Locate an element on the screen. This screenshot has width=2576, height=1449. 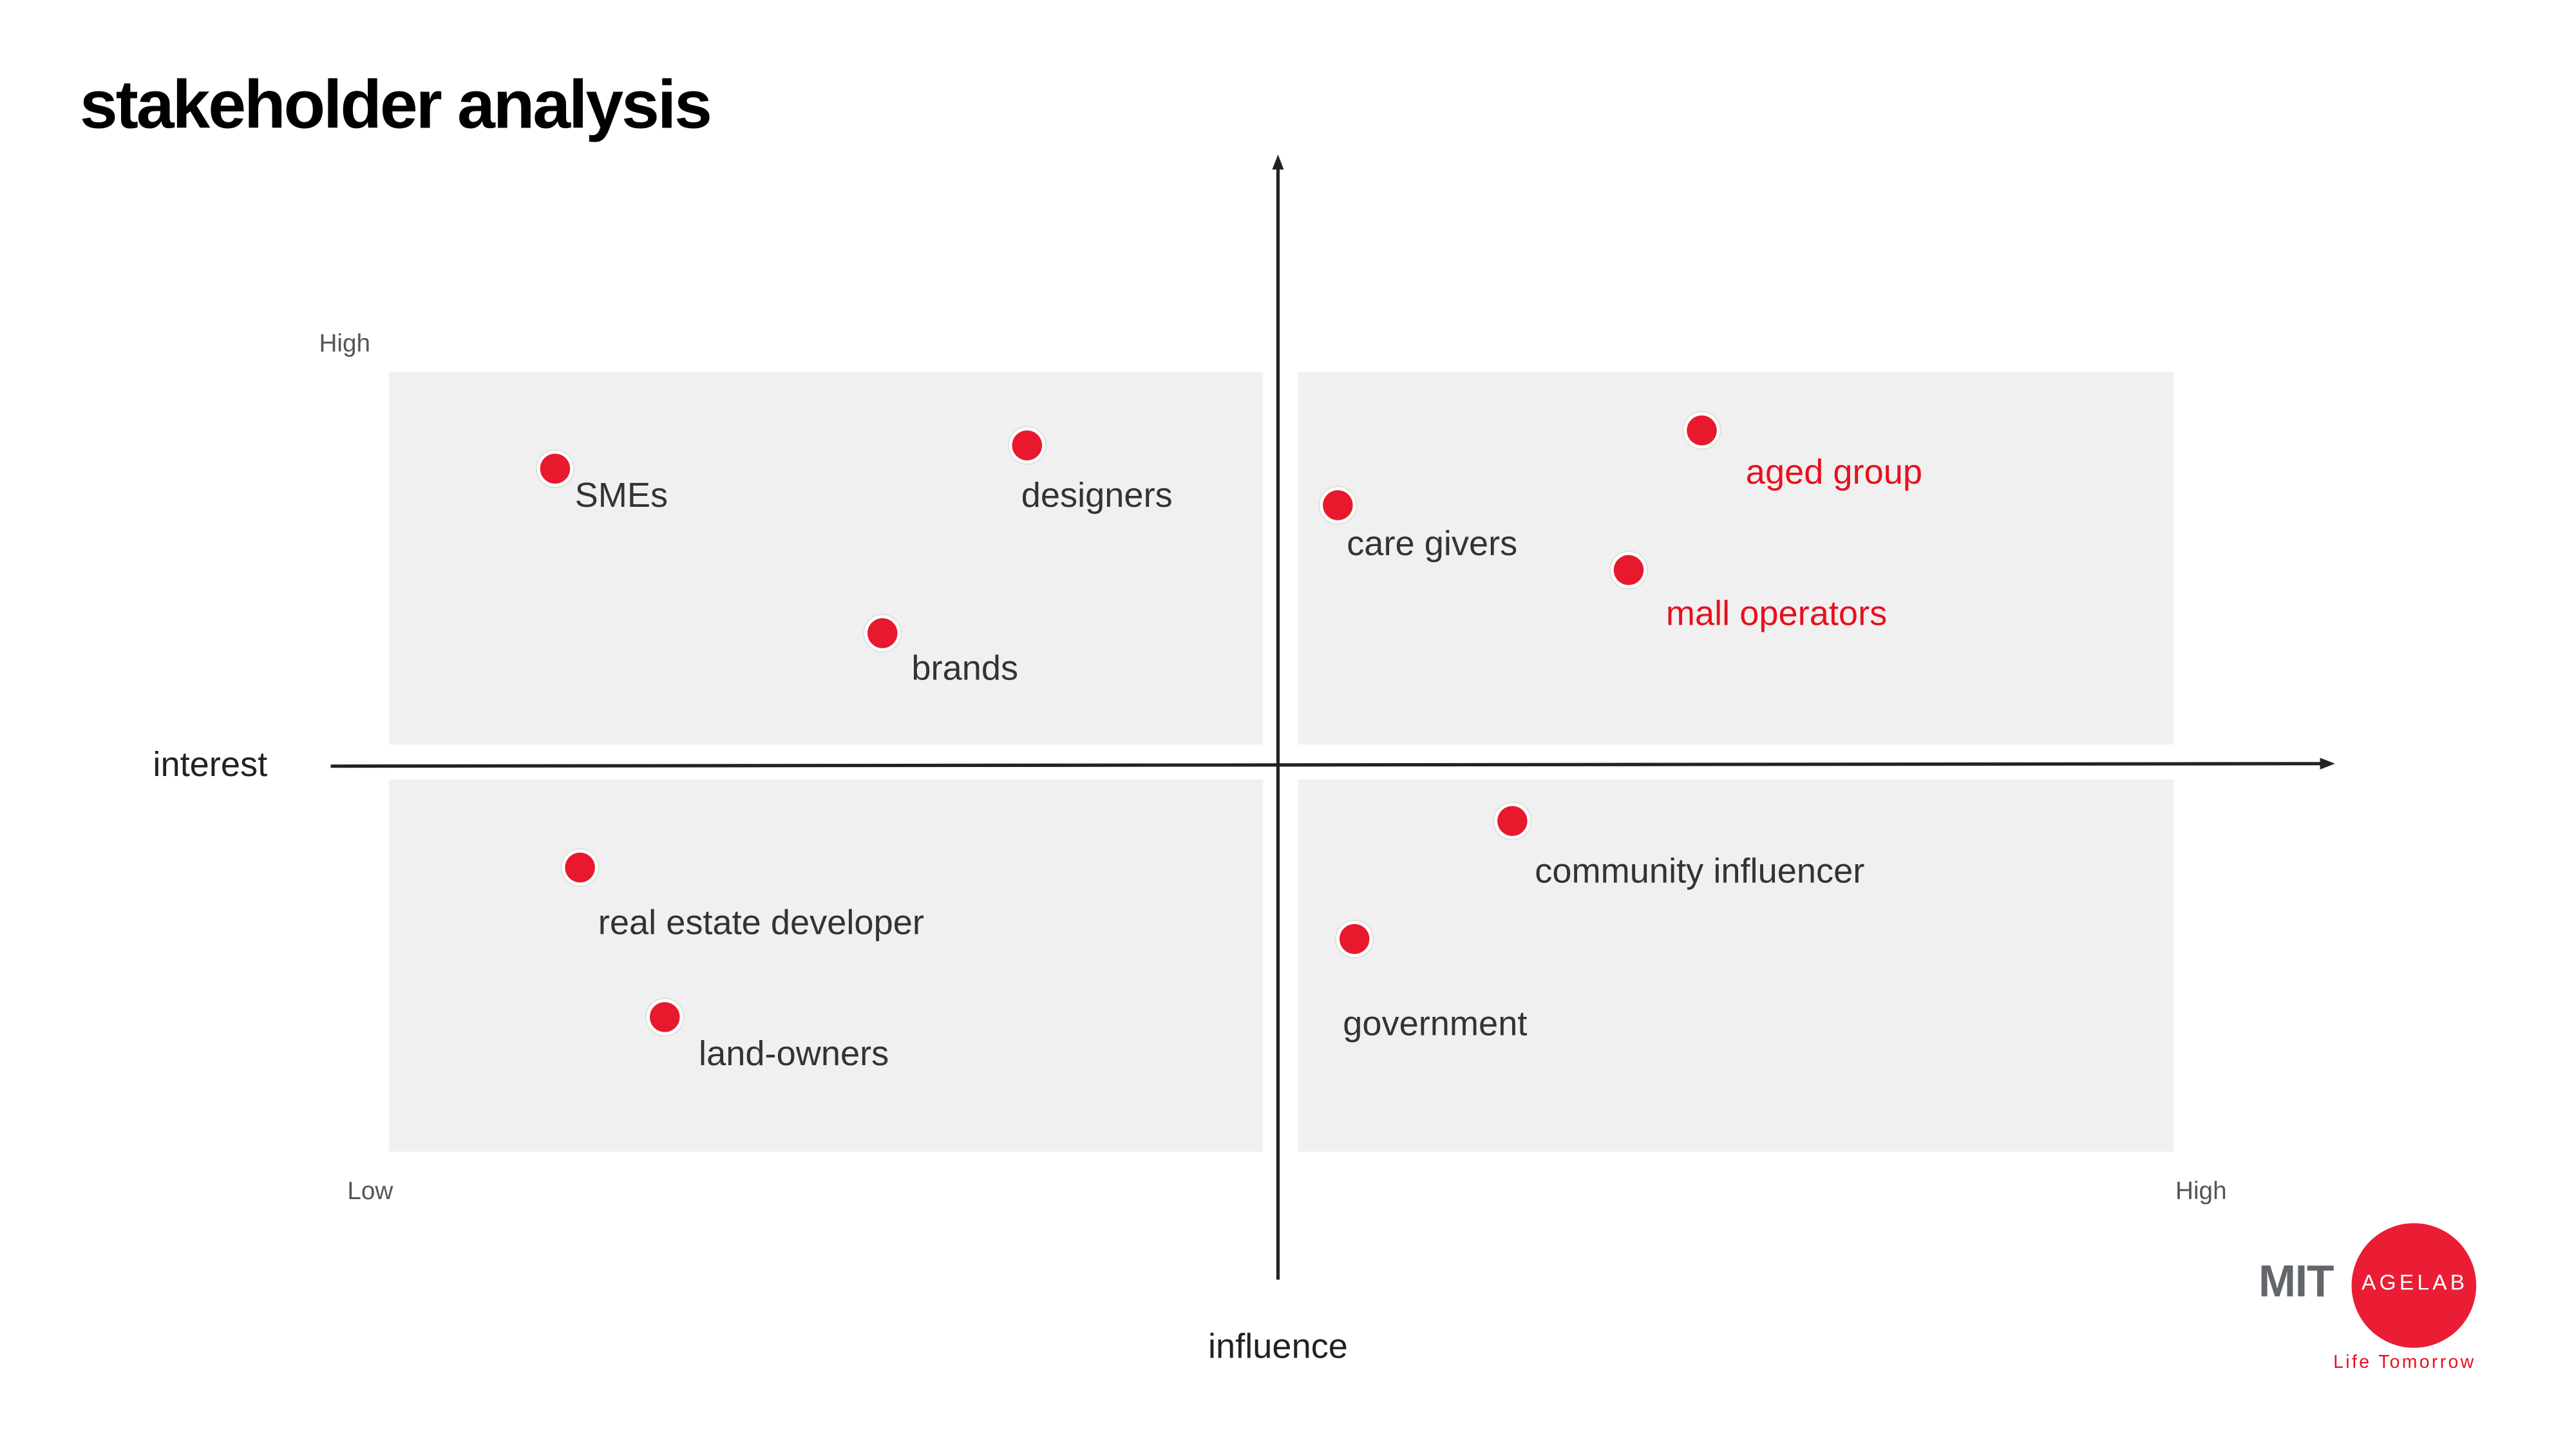
y-axis-label: interest is located at coordinates (210, 765).